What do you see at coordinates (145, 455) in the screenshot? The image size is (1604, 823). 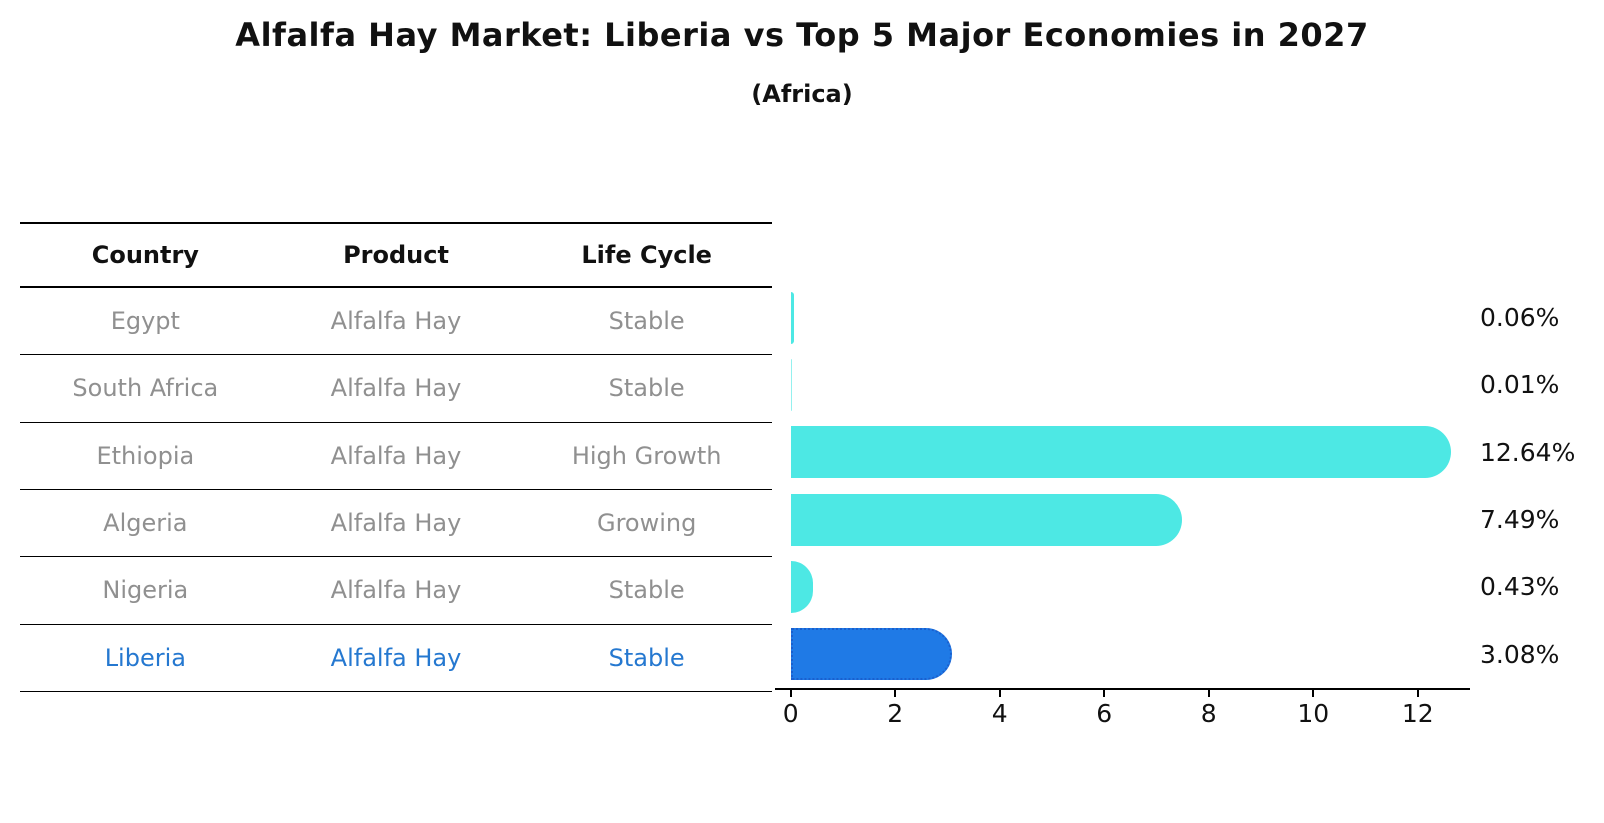 I see `country-cell: Ethiopia` at bounding box center [145, 455].